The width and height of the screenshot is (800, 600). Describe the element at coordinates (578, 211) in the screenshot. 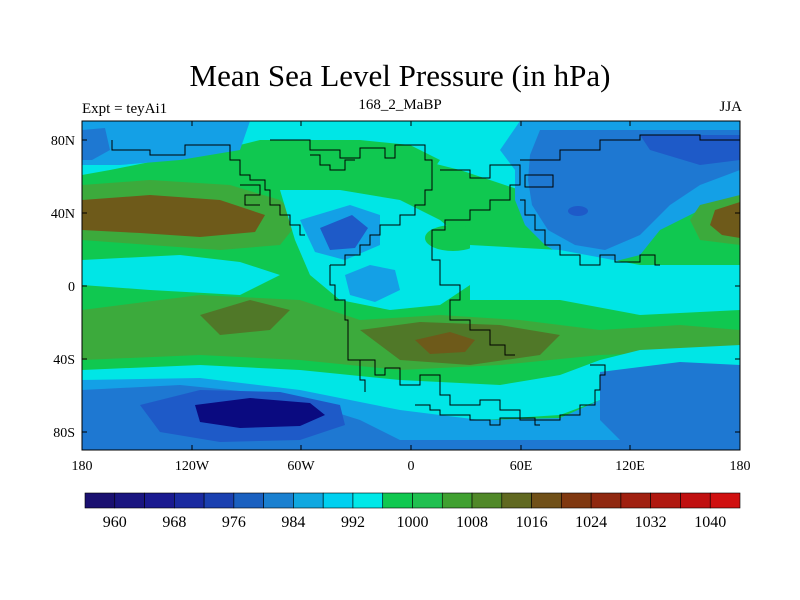

I see `asia-low` at that location.